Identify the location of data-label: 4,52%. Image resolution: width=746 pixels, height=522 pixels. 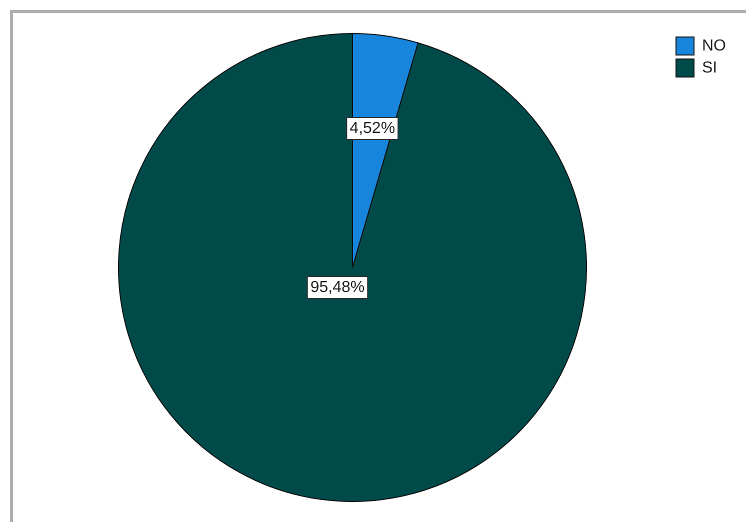
(373, 128).